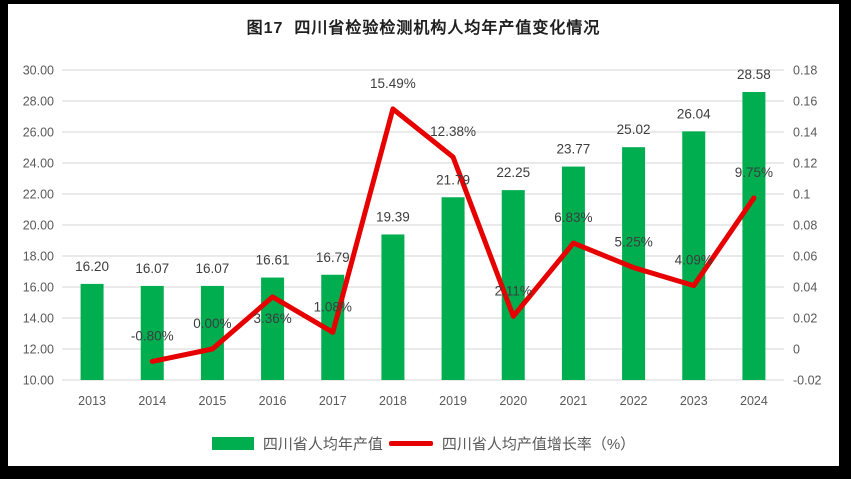 This screenshot has width=851, height=479. I want to click on left-axis-tick: 30.00, so click(38, 71).